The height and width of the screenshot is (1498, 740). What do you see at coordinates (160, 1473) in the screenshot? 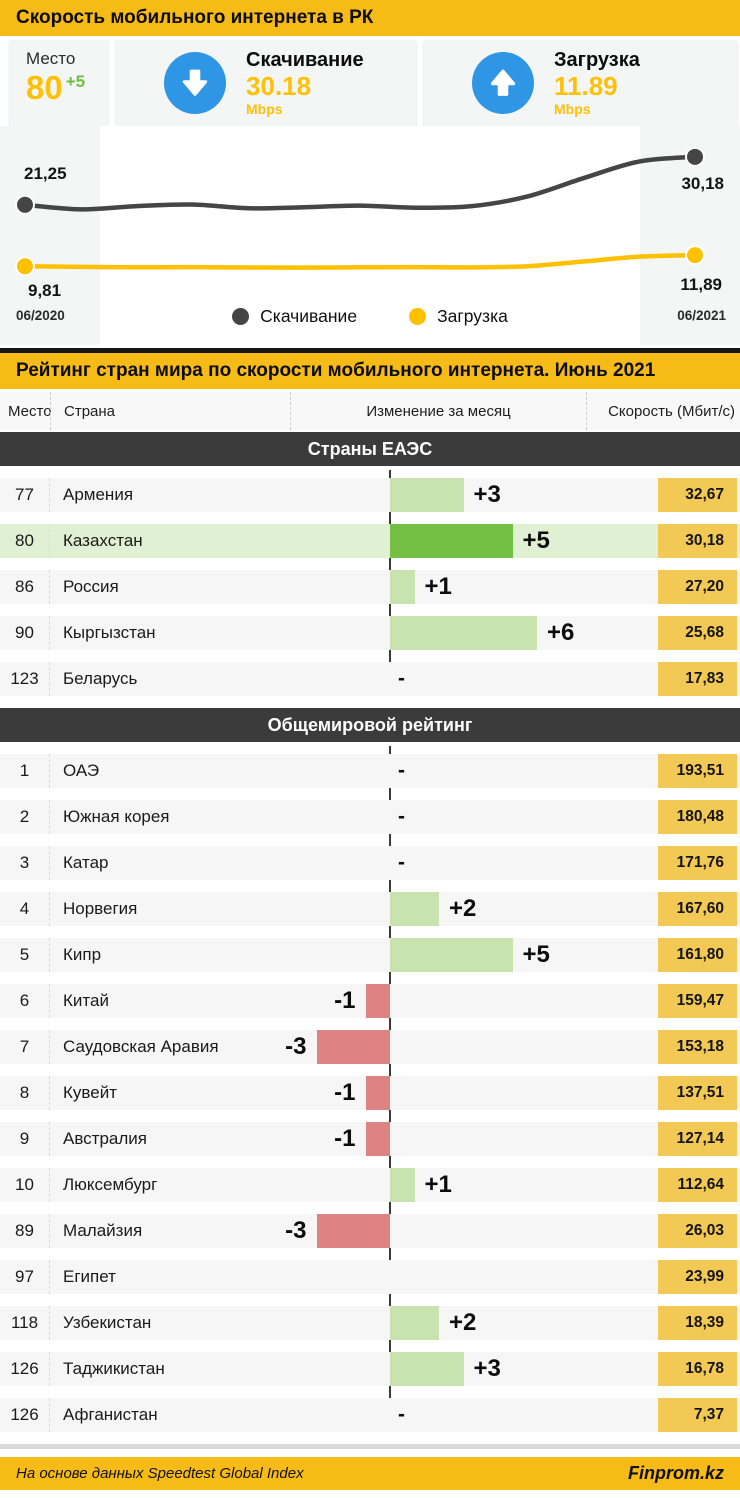
I see `data-source-note: На основе данных Speedtest Global Index` at bounding box center [160, 1473].